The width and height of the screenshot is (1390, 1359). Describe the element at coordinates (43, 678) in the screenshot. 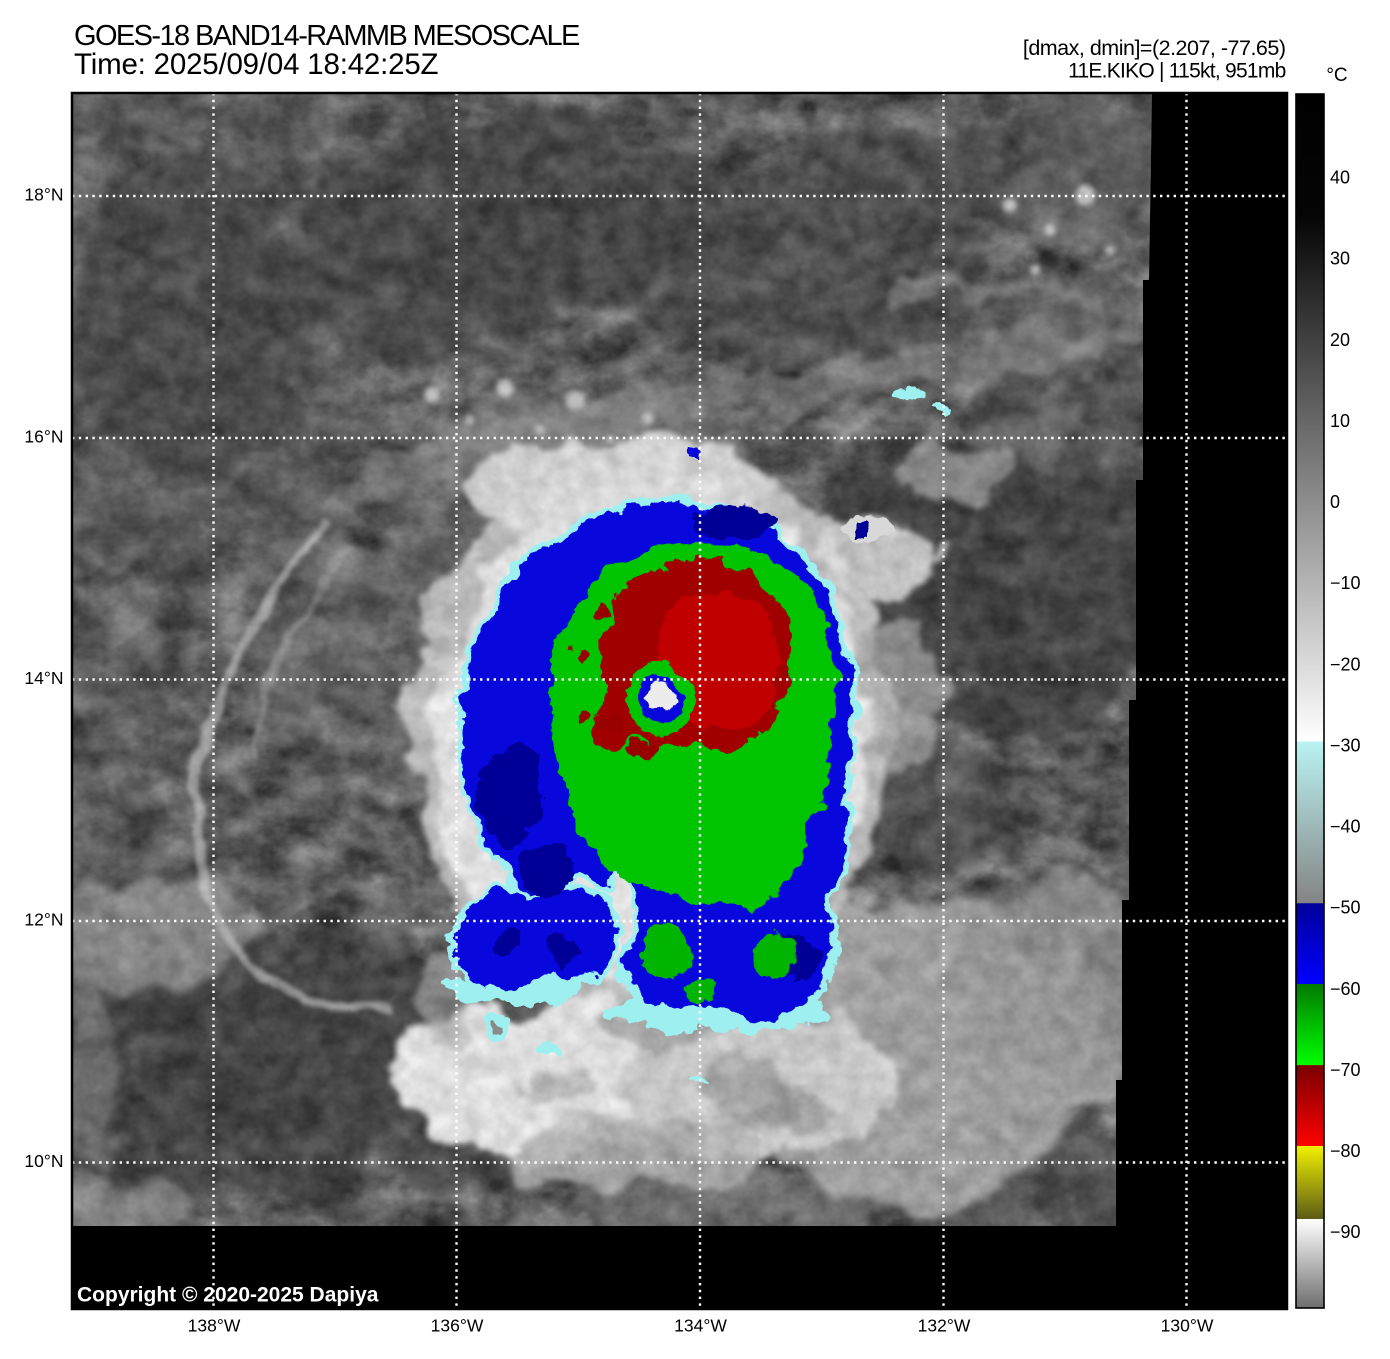

I see `svg-text: 14°N` at that location.